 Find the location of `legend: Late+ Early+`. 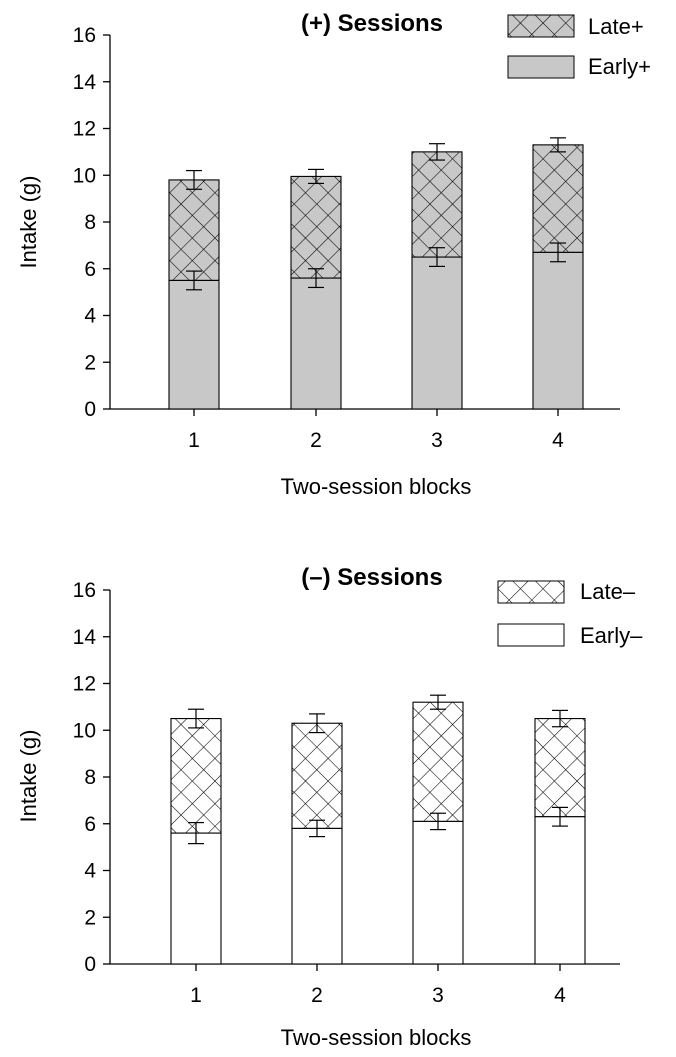

legend: Late+ Early+ is located at coordinates (579, 46).